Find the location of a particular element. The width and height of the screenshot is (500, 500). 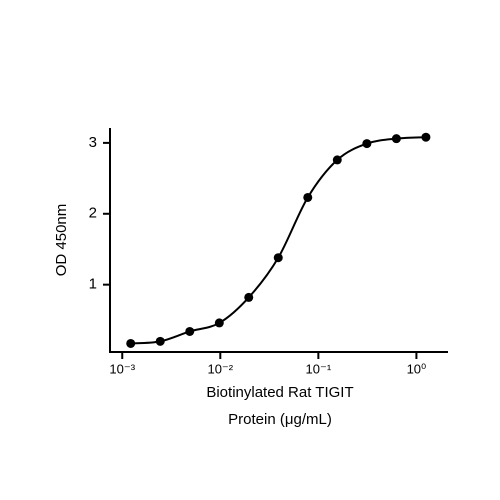

y-axis-label: OD 450nm is located at coordinates (61, 240).